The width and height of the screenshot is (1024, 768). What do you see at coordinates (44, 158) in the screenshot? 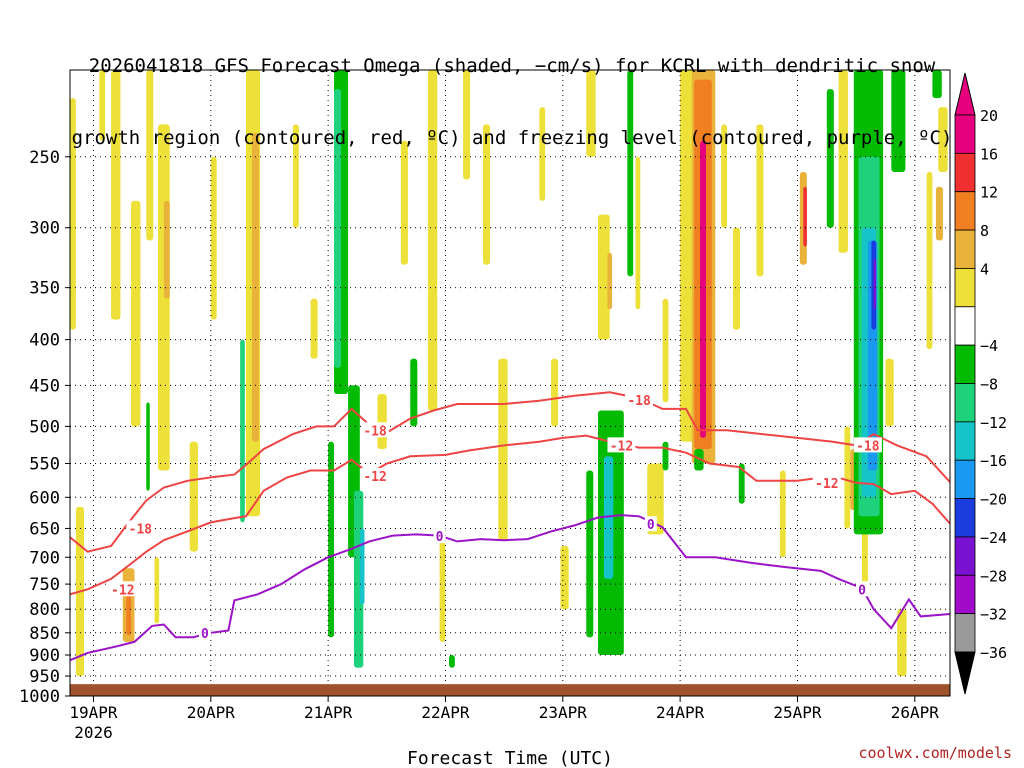
I see `y-tick-label-250: 250` at bounding box center [44, 158].